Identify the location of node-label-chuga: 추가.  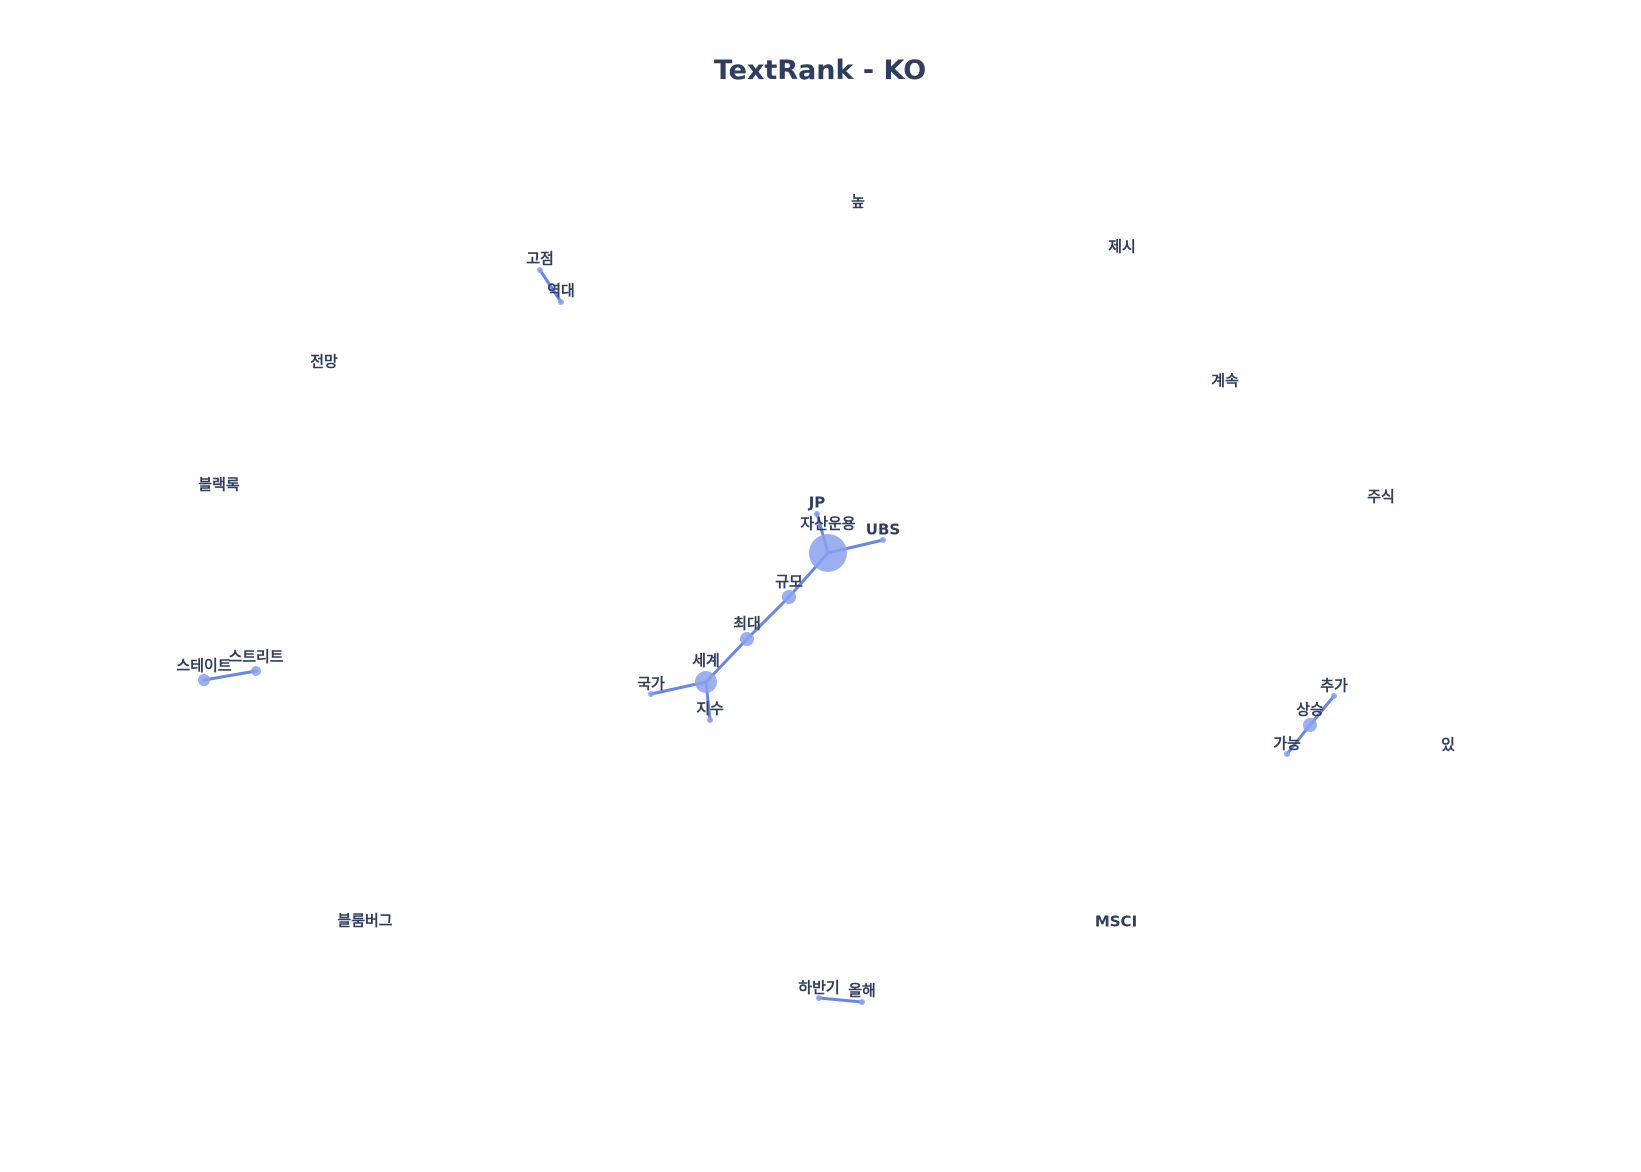
(1334, 686).